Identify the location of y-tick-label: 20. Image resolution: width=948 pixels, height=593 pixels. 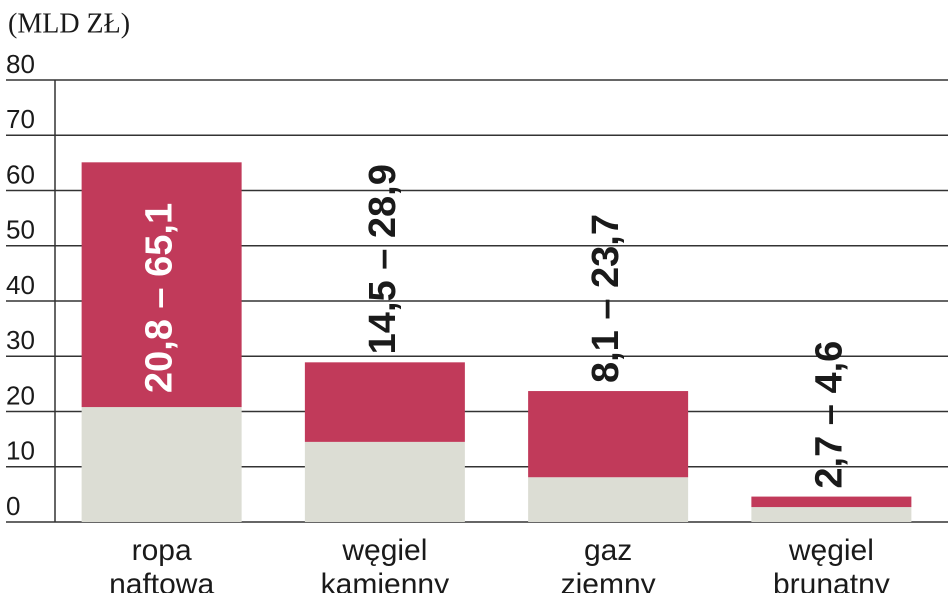
(20, 395).